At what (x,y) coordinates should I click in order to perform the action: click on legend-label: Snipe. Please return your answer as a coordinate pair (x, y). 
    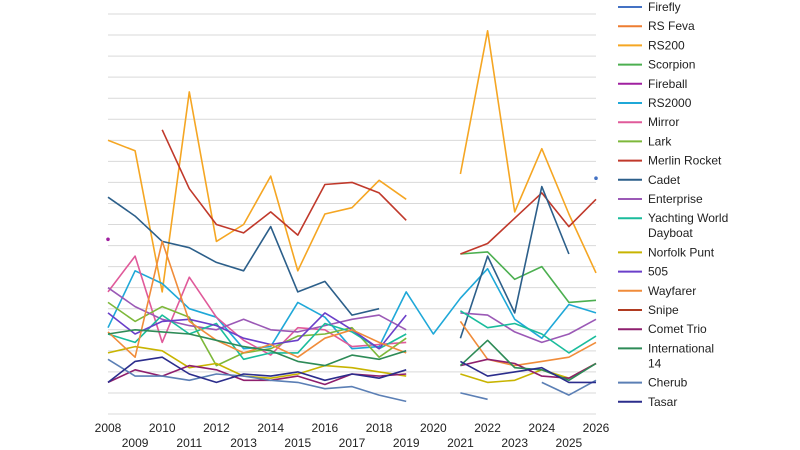
    Looking at the image, I should click on (663, 310).